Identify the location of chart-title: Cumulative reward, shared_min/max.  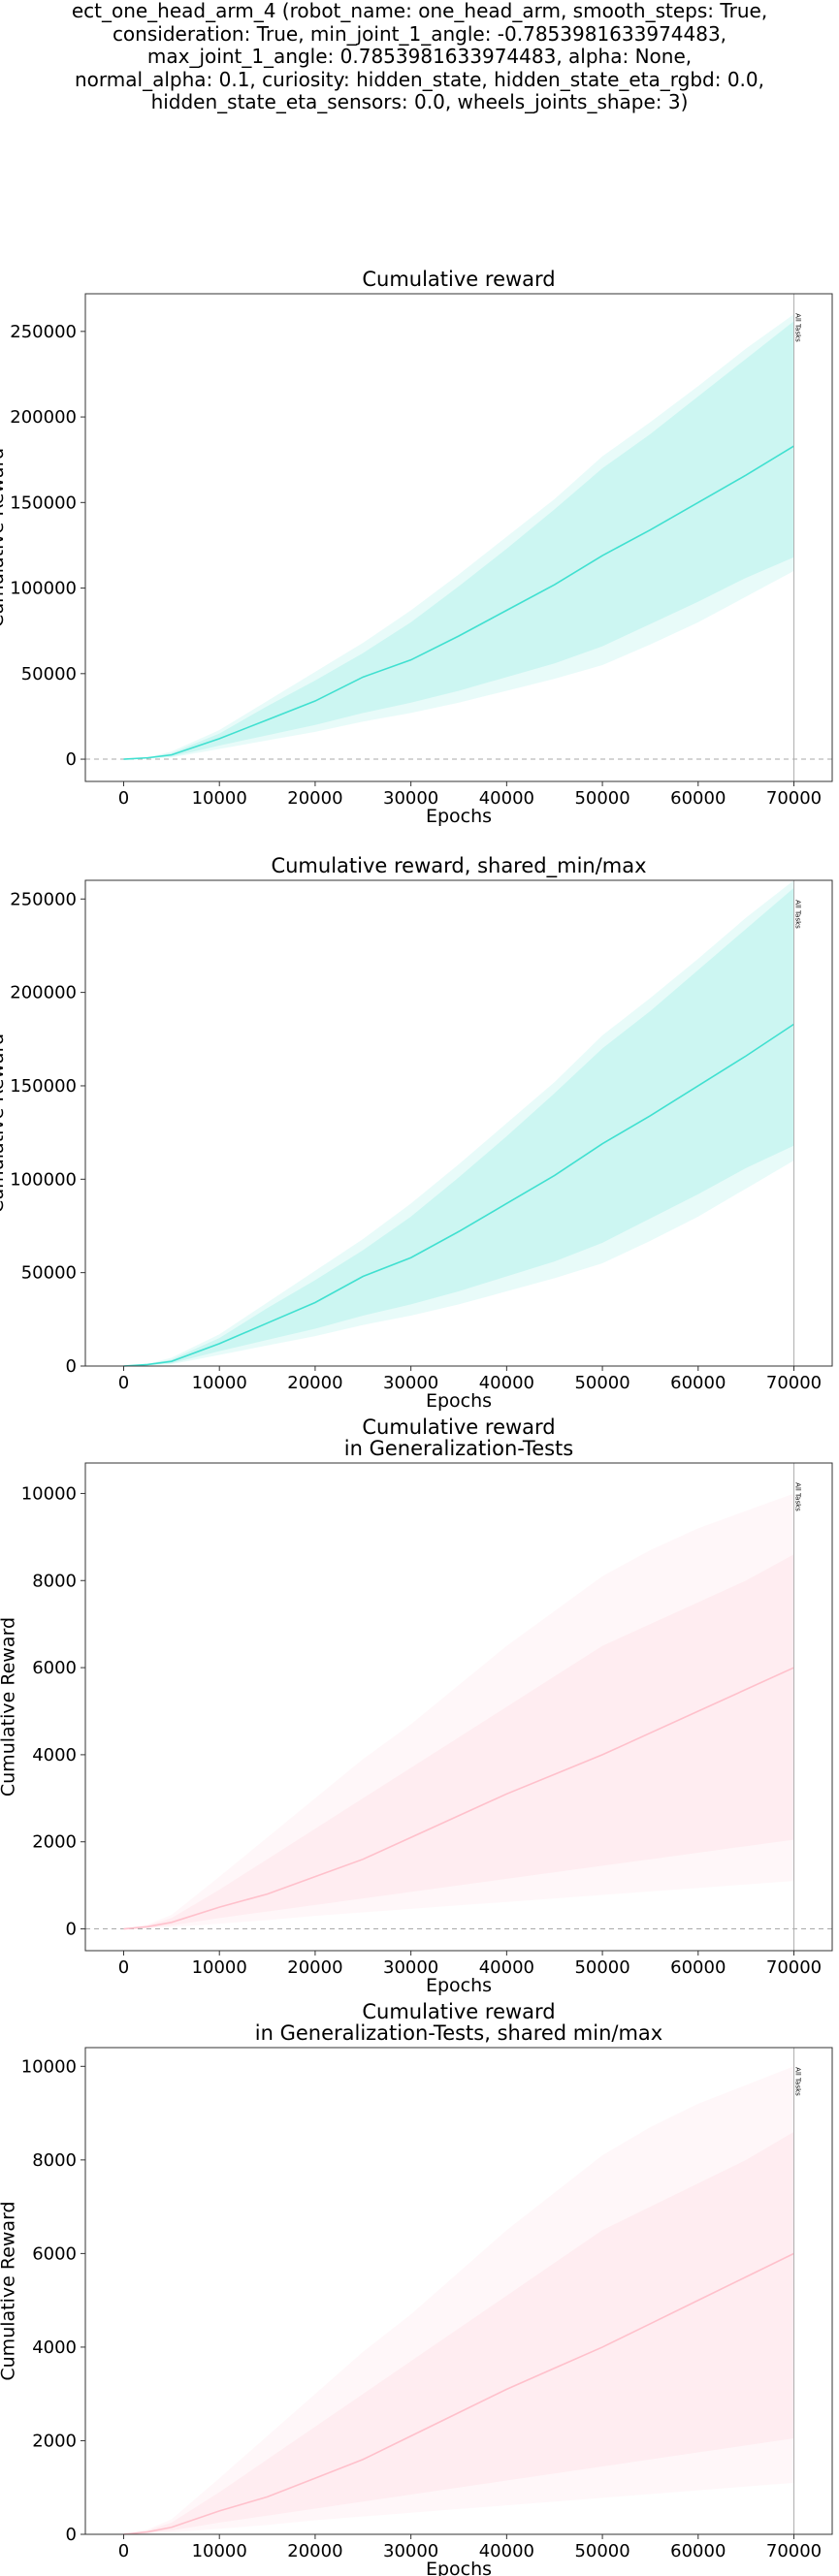
(458, 866).